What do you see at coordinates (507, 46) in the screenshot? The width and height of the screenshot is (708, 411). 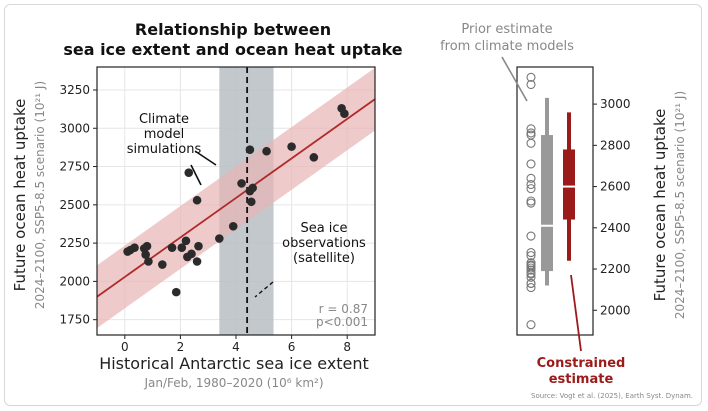 I see `prior-label-line-2: from climate models` at bounding box center [507, 46].